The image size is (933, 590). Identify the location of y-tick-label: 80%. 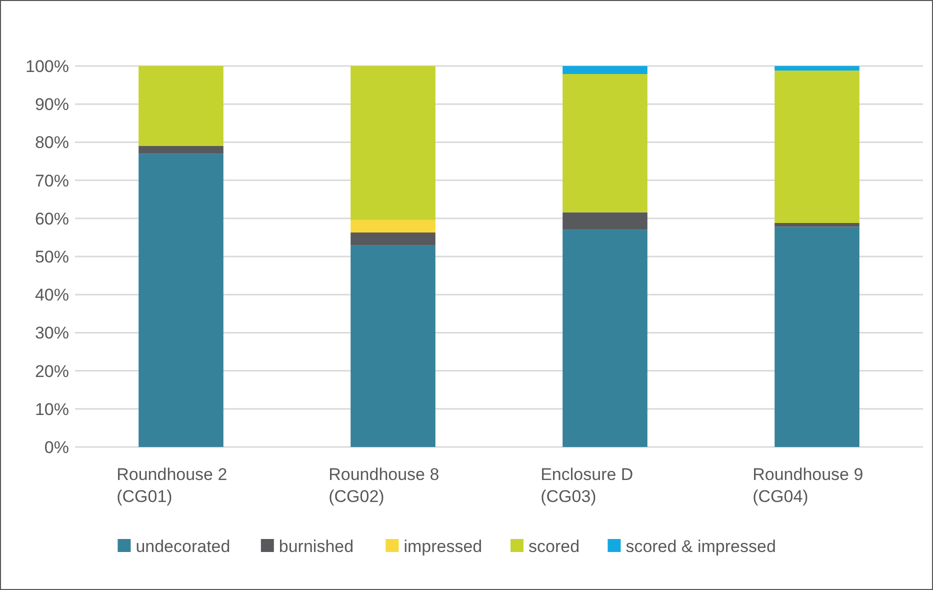
(51, 142).